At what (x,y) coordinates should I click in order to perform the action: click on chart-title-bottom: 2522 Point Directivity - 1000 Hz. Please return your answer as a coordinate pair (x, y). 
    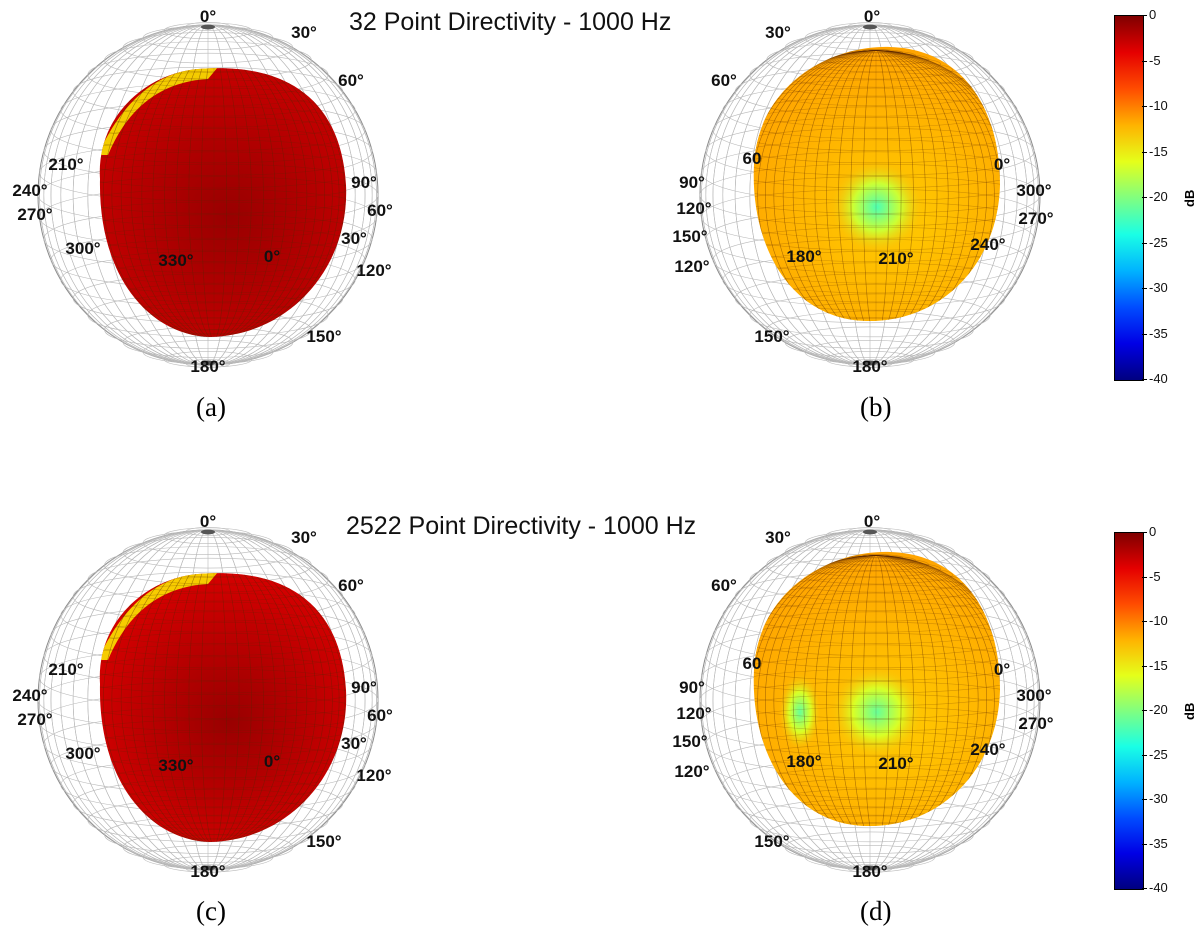
    Looking at the image, I should click on (521, 526).